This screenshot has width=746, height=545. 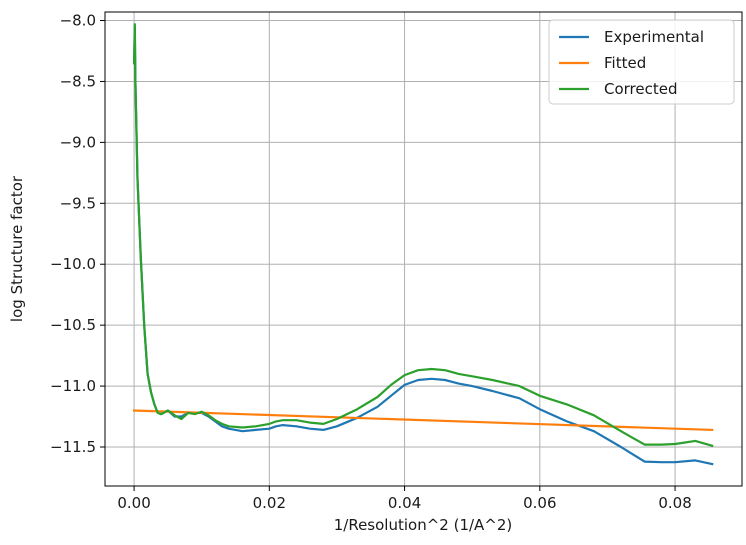 What do you see at coordinates (78, 203) in the screenshot?
I see `y-tick-label: −9.5` at bounding box center [78, 203].